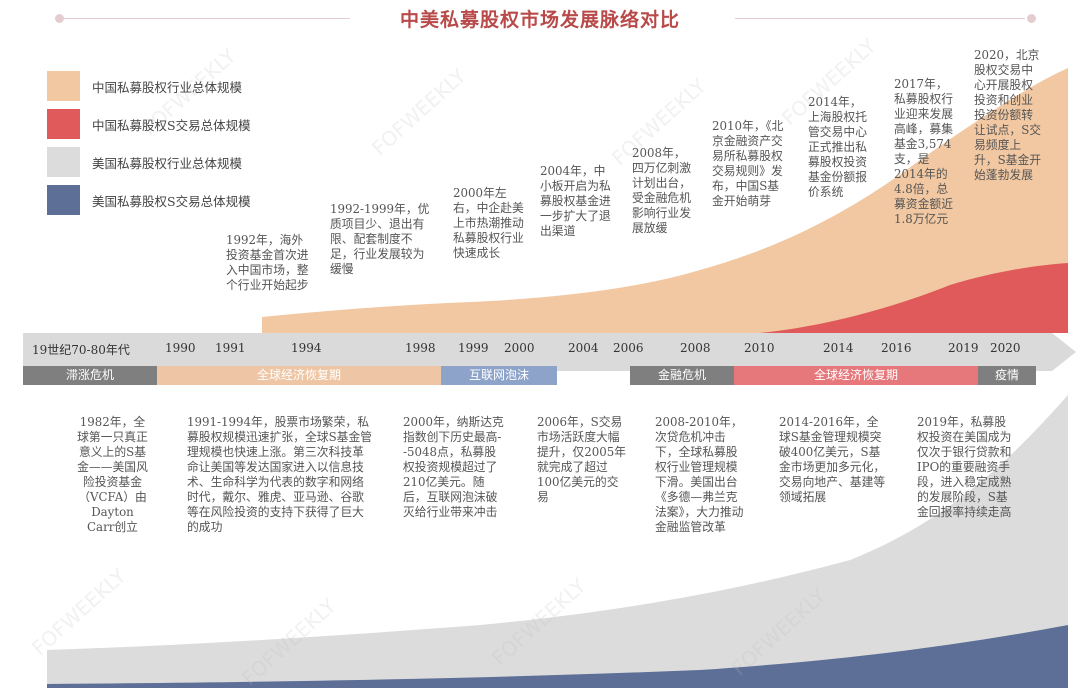 Image resolution: width=1080 pixels, height=695 pixels. Describe the element at coordinates (180, 348) in the screenshot. I see `timeline-label: 1990` at that location.